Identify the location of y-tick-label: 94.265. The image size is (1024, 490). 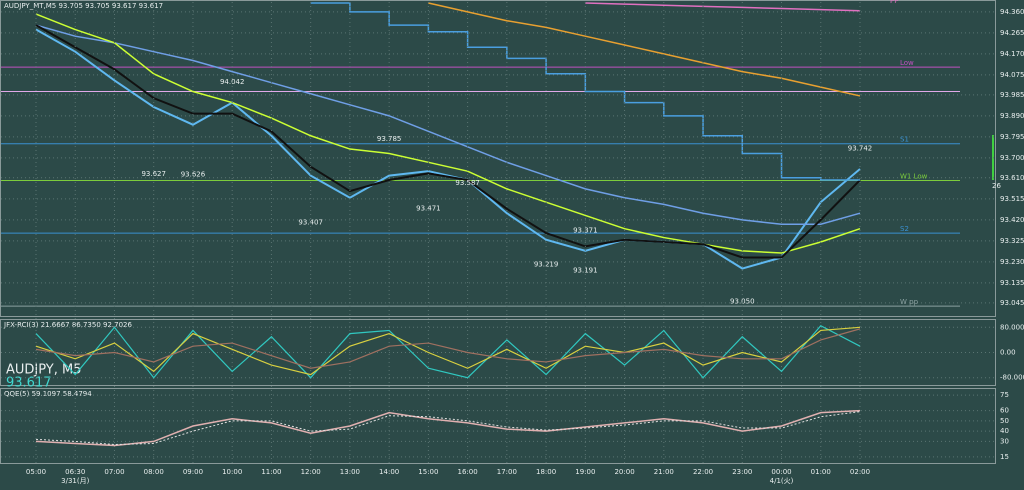
(1012, 33).